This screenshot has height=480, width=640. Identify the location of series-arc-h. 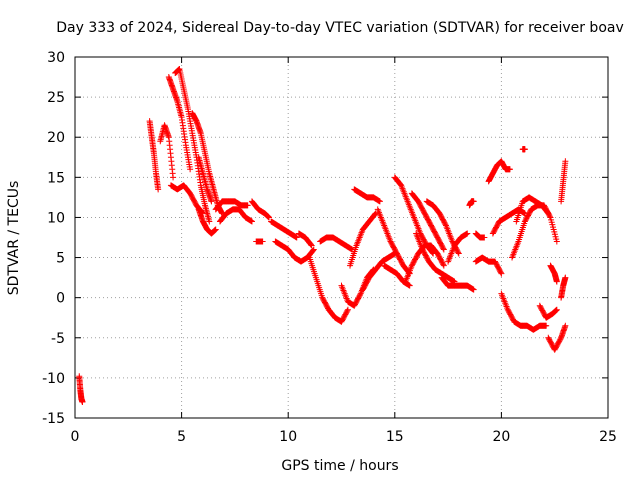
(205, 179).